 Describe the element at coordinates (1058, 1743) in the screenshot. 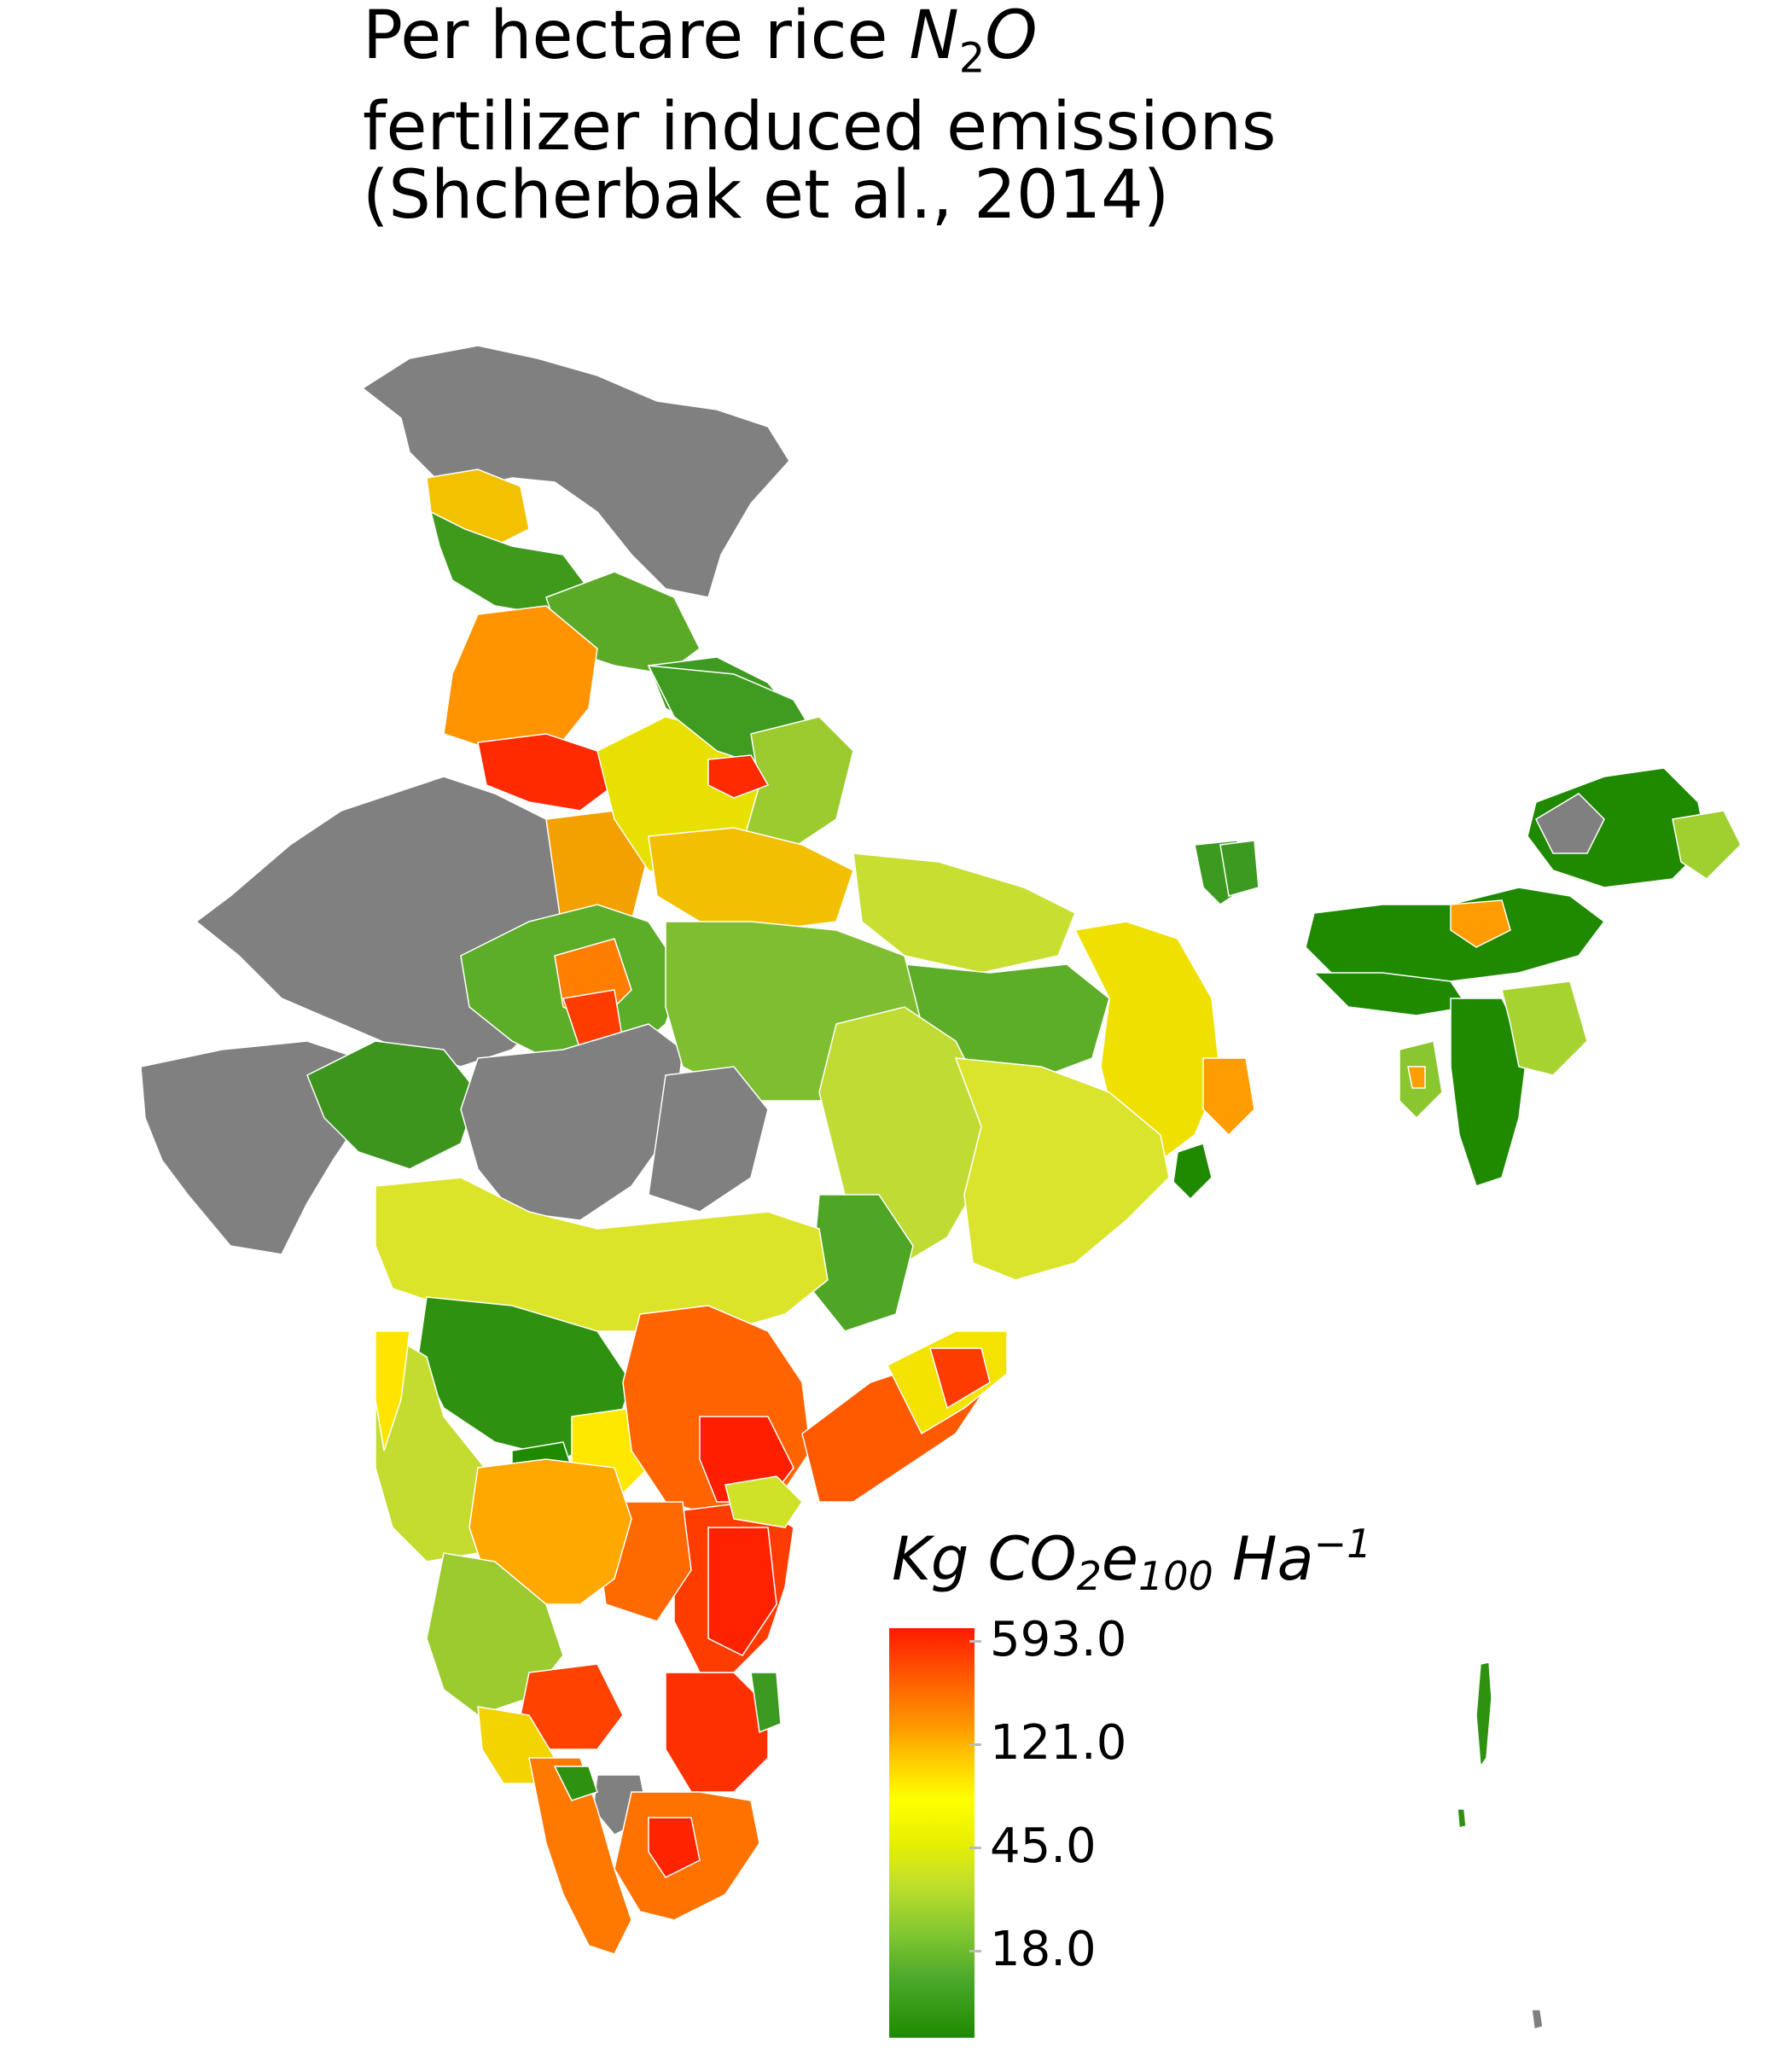

I see `legend-tick-label: 121.0` at that location.